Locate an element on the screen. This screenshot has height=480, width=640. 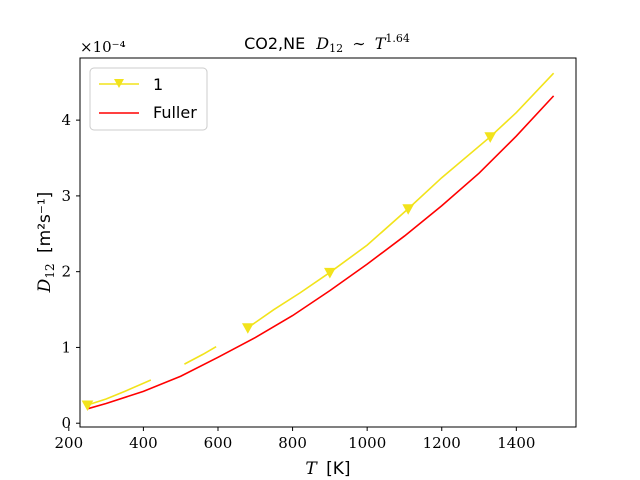
x-tick-label: 400 is located at coordinates (143, 443).